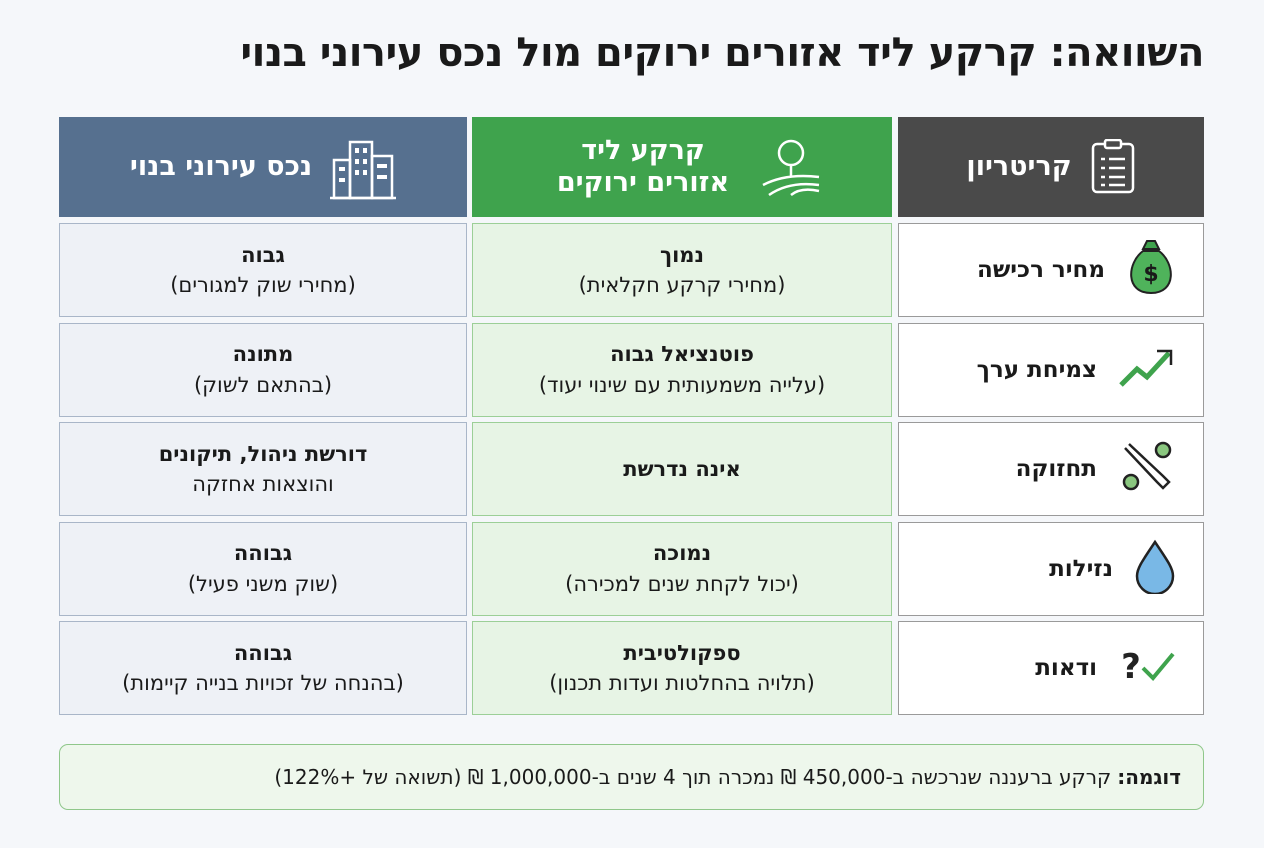 The image size is (1264, 848). Describe the element at coordinates (263, 568) in the screenshot. I see `urban-cell: גבוהה (שוק משני פעיל)` at that location.